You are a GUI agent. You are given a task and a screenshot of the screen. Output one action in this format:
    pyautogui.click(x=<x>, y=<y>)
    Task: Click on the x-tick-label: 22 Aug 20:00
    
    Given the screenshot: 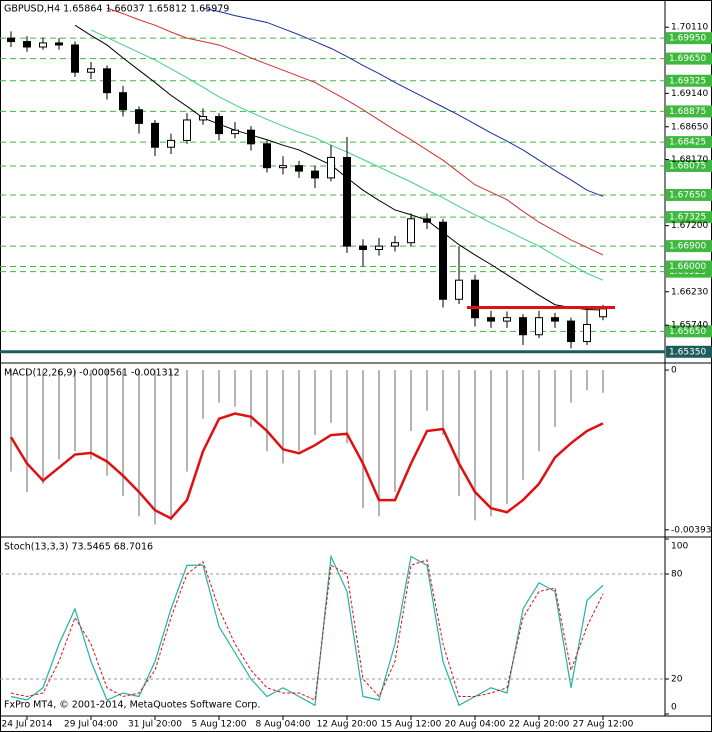 What is the action you would take?
    pyautogui.click(x=539, y=725)
    